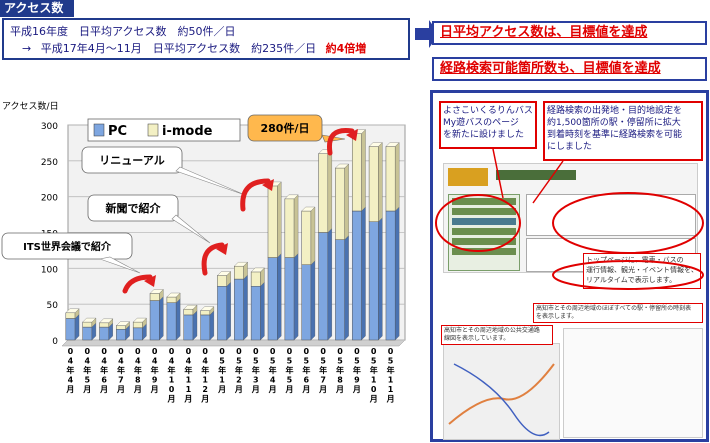 This screenshot has height=443, width=710. I want to click on renewal-annotation: リニューアル, so click(131, 160).